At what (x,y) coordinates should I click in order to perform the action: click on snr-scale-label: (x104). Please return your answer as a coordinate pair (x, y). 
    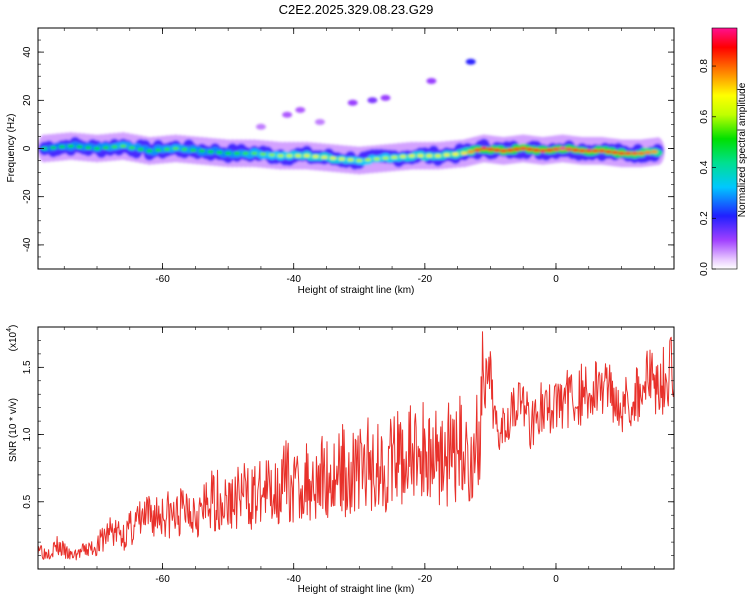
    Looking at the image, I should click on (12, 338).